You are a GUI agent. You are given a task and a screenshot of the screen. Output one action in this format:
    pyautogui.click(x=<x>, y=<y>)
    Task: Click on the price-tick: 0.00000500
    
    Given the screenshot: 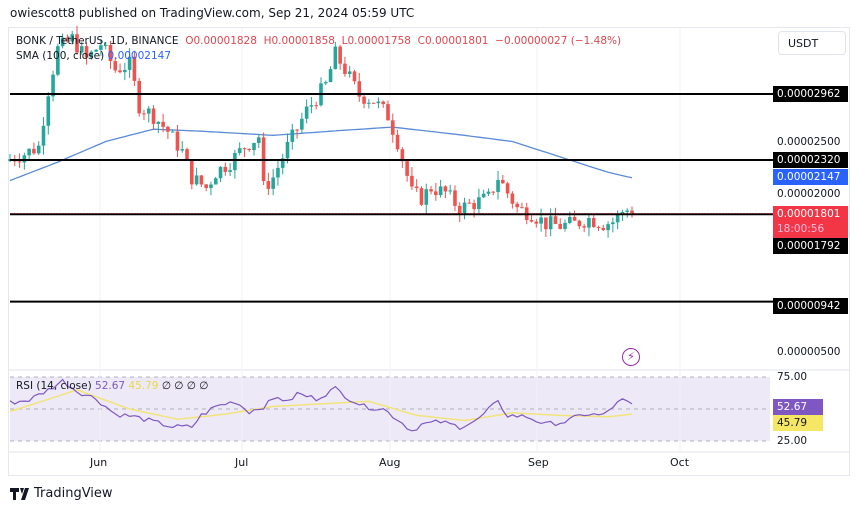 What is the action you would take?
    pyautogui.click(x=809, y=352)
    